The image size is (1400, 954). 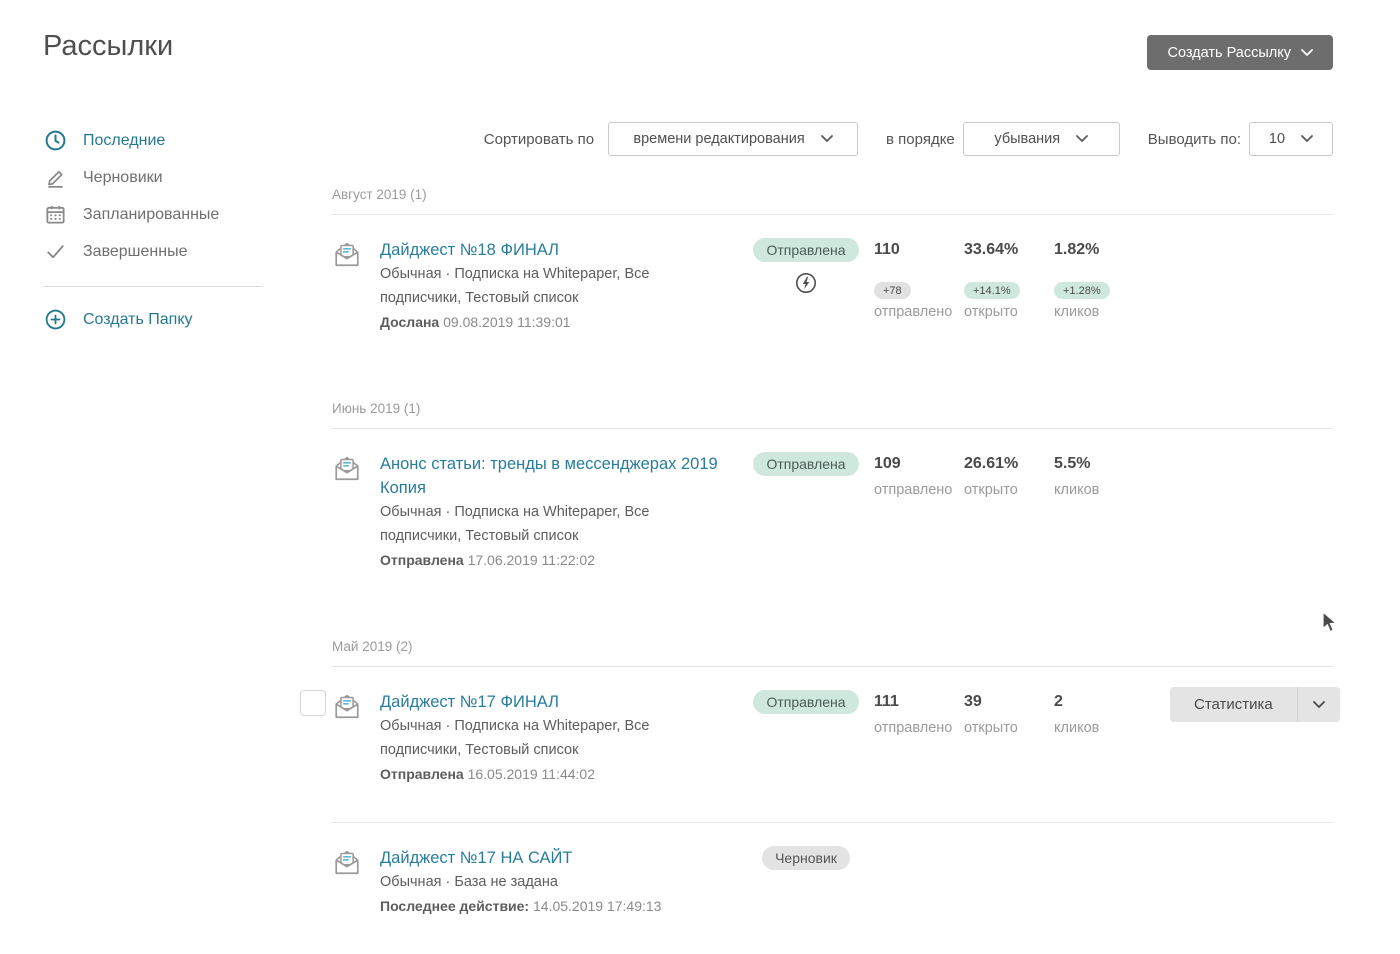 I want to click on order-select: убывания, so click(x=1041, y=139).